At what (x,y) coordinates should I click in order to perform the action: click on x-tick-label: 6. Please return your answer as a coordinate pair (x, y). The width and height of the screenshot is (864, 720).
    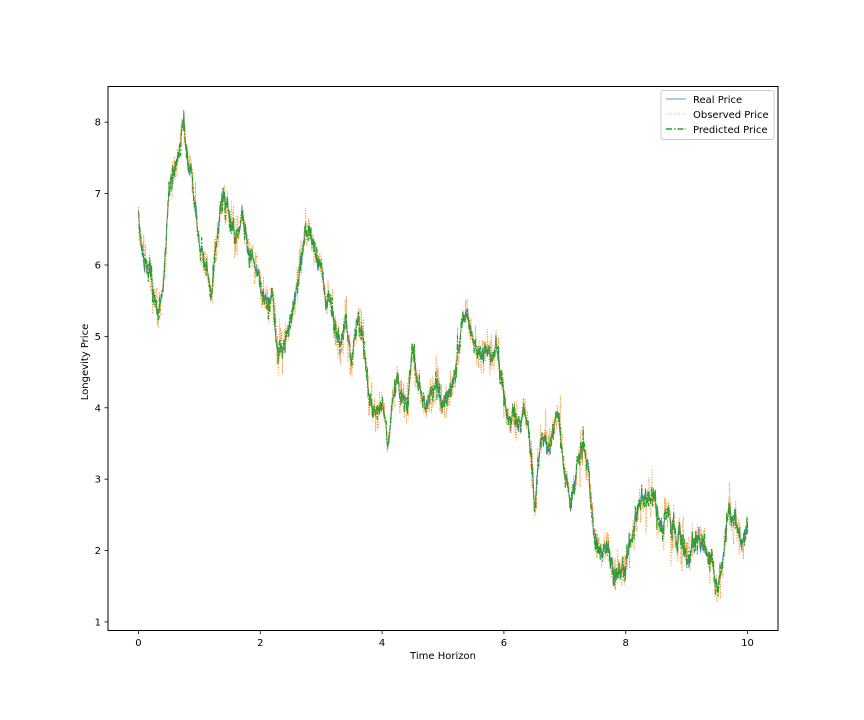
    Looking at the image, I should click on (504, 643).